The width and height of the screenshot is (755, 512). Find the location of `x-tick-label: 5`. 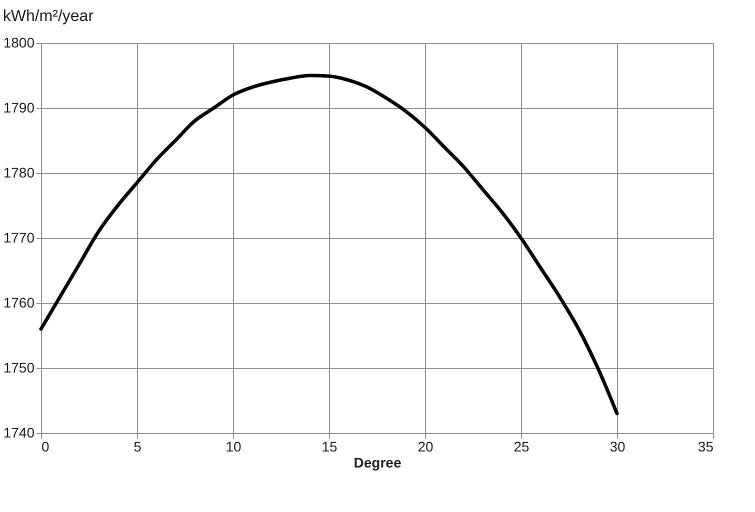

x-tick-label: 5 is located at coordinates (138, 446).